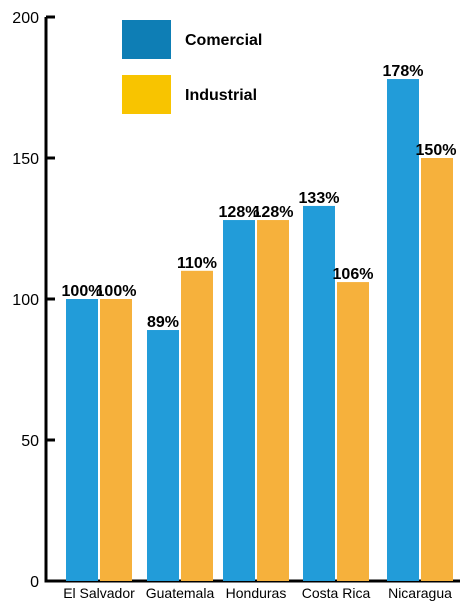  Describe the element at coordinates (34, 582) in the screenshot. I see `y-tick-label: 0` at that location.